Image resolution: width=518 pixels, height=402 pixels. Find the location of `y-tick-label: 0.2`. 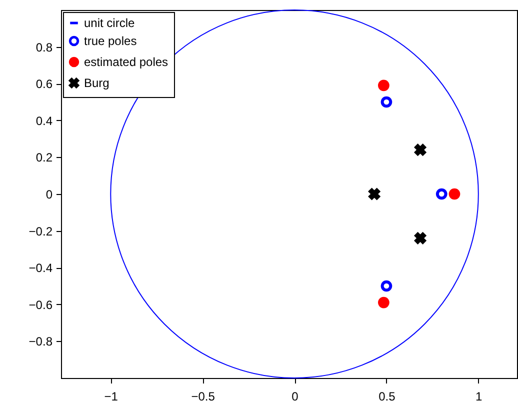

y-tick-label: 0.2 is located at coordinates (44, 157).